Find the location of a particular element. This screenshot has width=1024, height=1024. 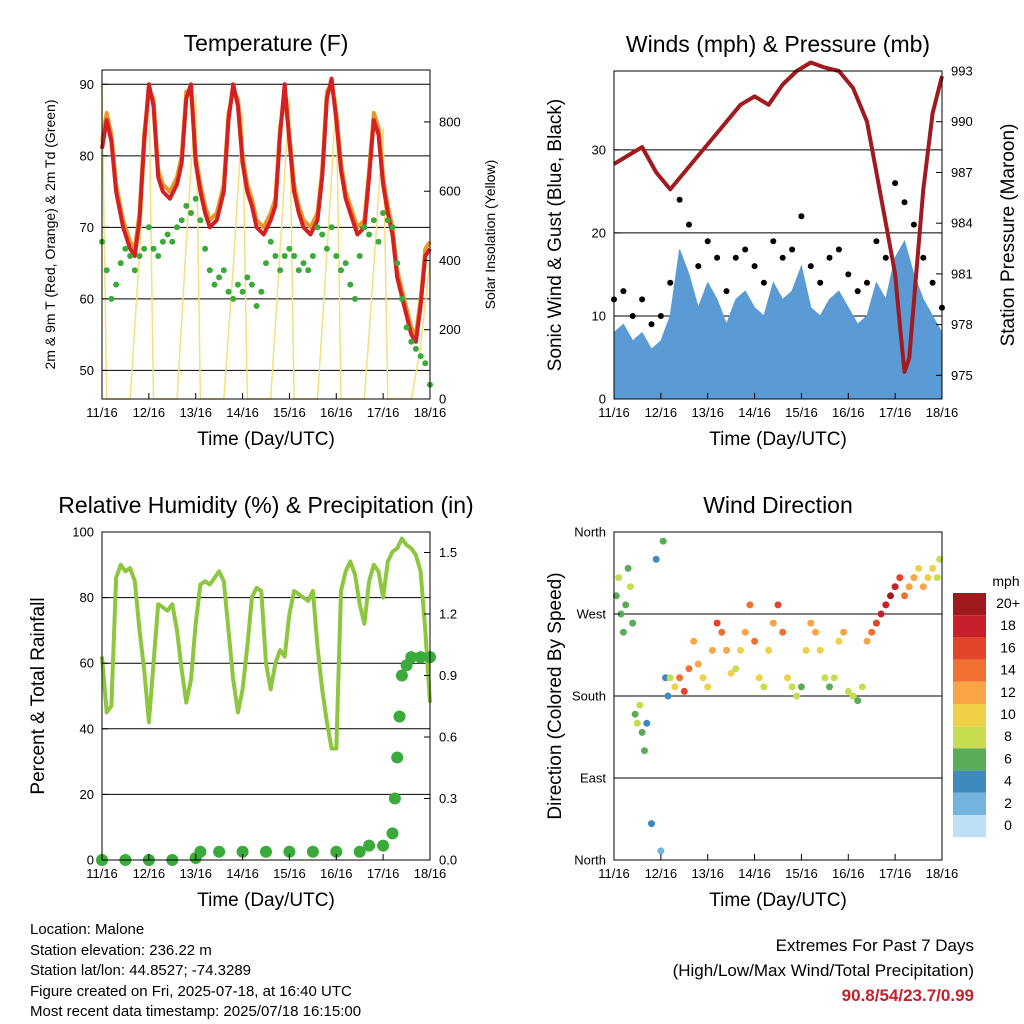

humidity-ytick-label: 40 is located at coordinates (87, 728).